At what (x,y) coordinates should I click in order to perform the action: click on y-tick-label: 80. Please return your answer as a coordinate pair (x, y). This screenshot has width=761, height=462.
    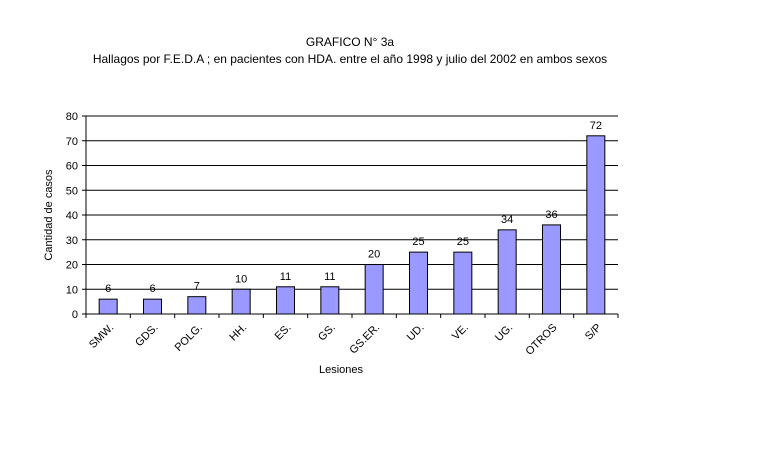
    Looking at the image, I should click on (72, 117).